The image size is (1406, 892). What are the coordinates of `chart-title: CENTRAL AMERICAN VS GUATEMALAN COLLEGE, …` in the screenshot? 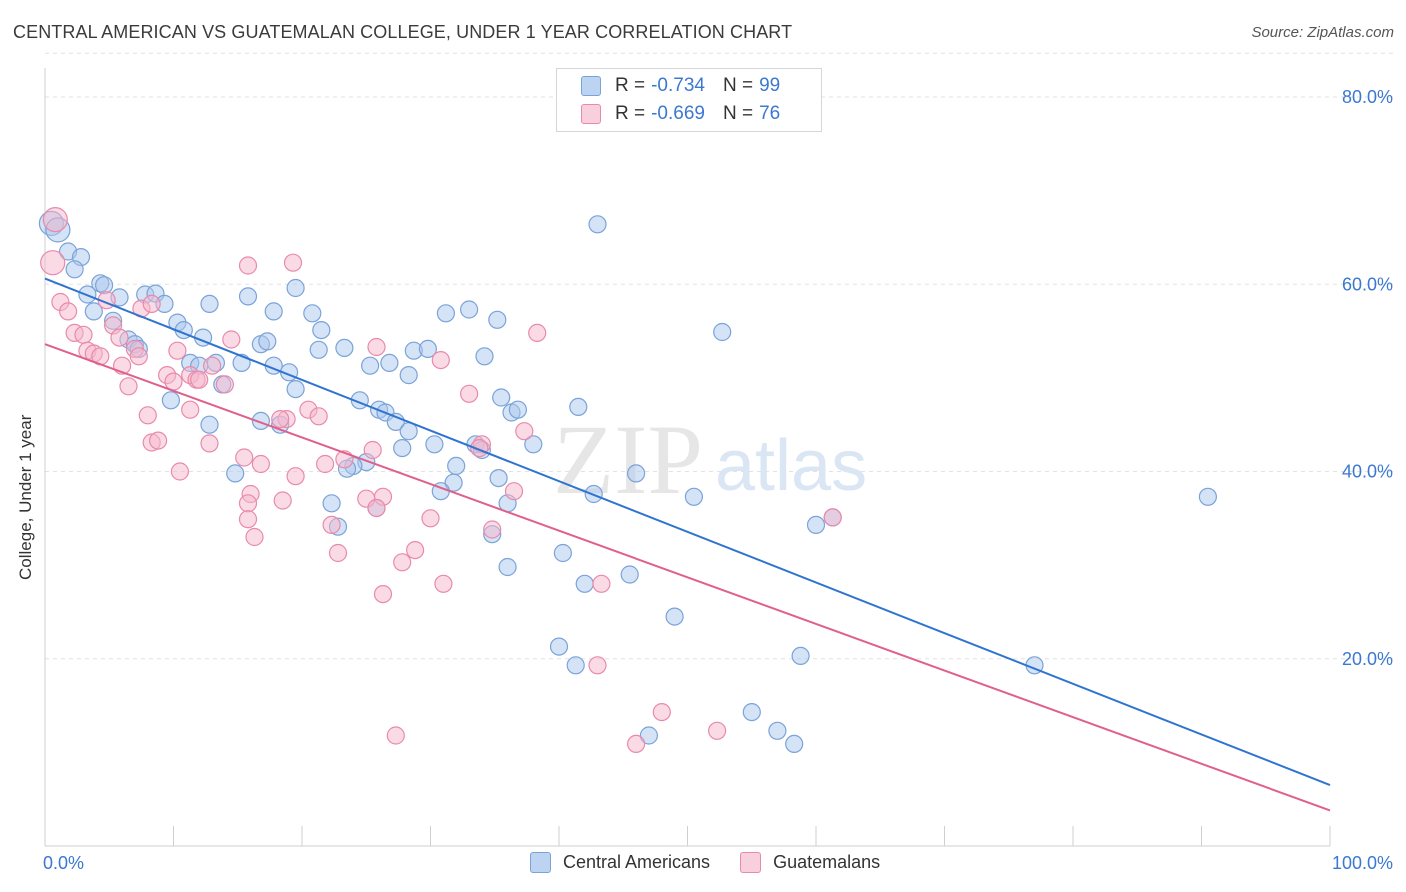 It's located at (403, 32).